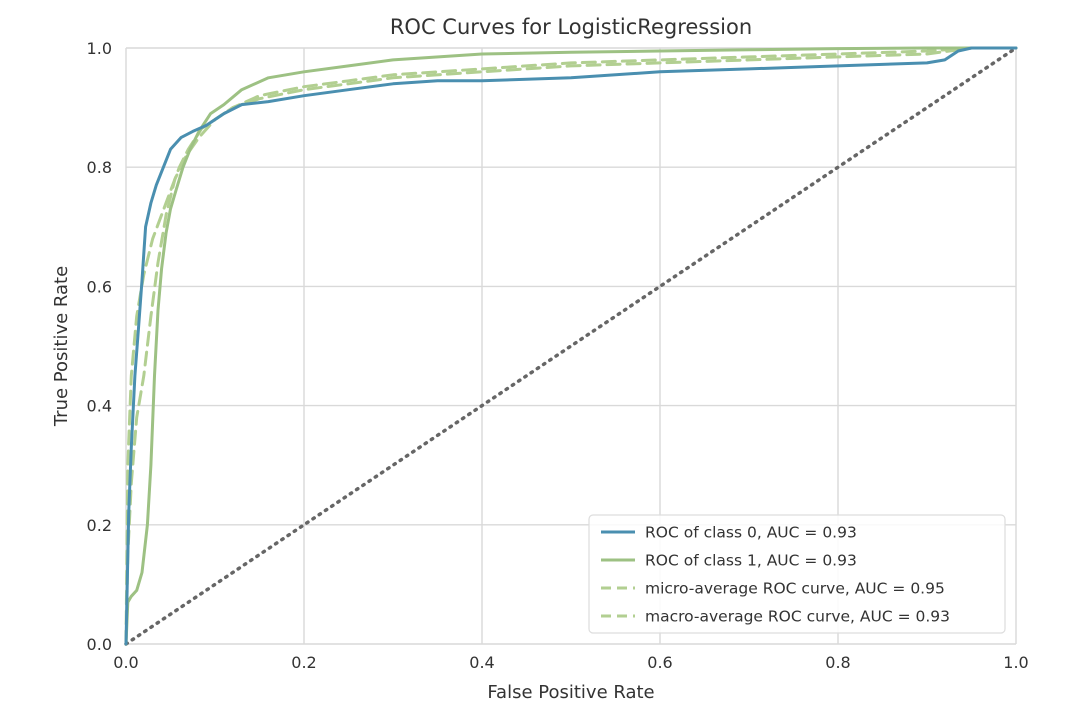  Describe the element at coordinates (99, 406) in the screenshot. I see `y-tick-label: 0.4` at that location.